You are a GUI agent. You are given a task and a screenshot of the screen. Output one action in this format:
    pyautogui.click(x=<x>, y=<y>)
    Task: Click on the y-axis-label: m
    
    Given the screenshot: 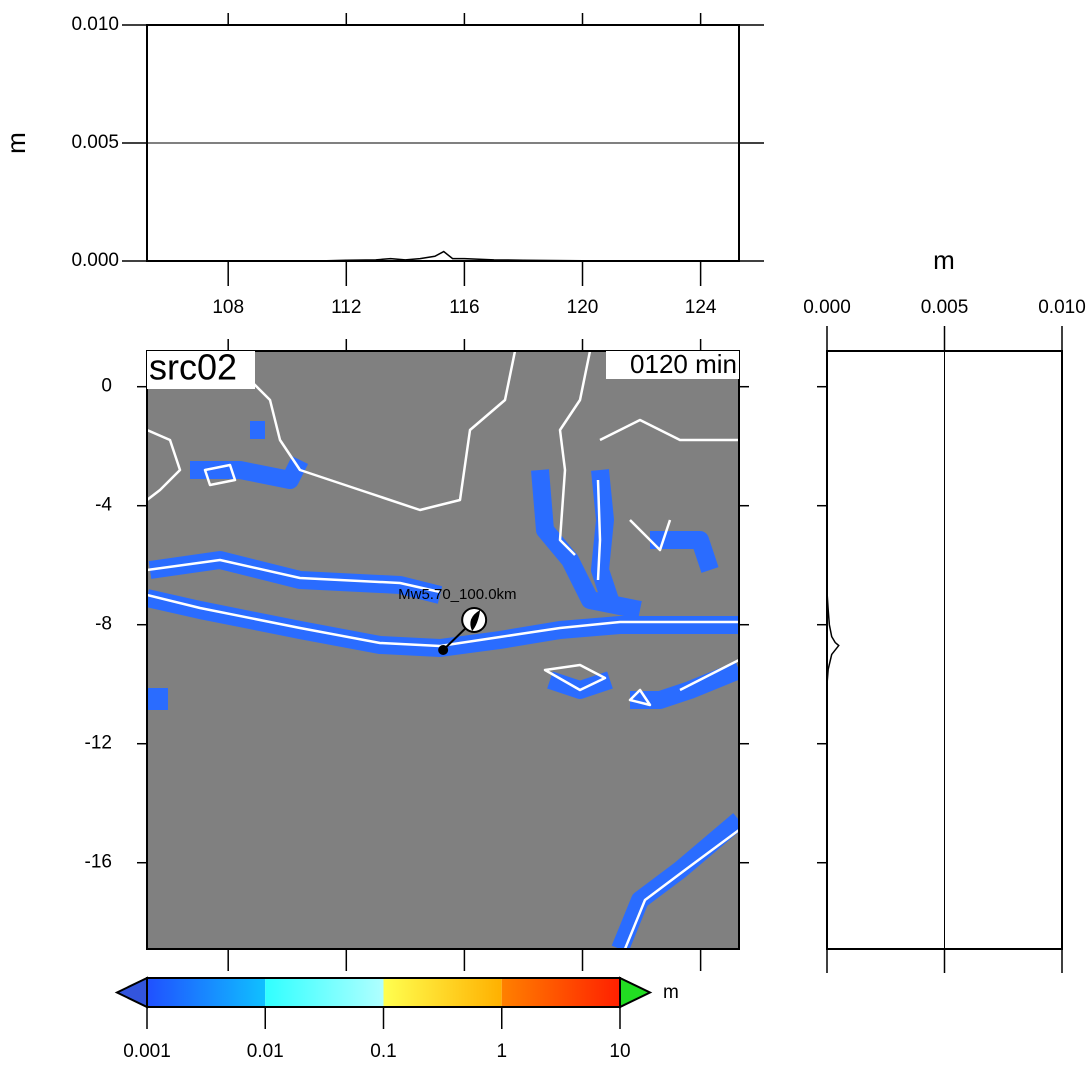 What is the action you would take?
    pyautogui.click(x=16, y=143)
    